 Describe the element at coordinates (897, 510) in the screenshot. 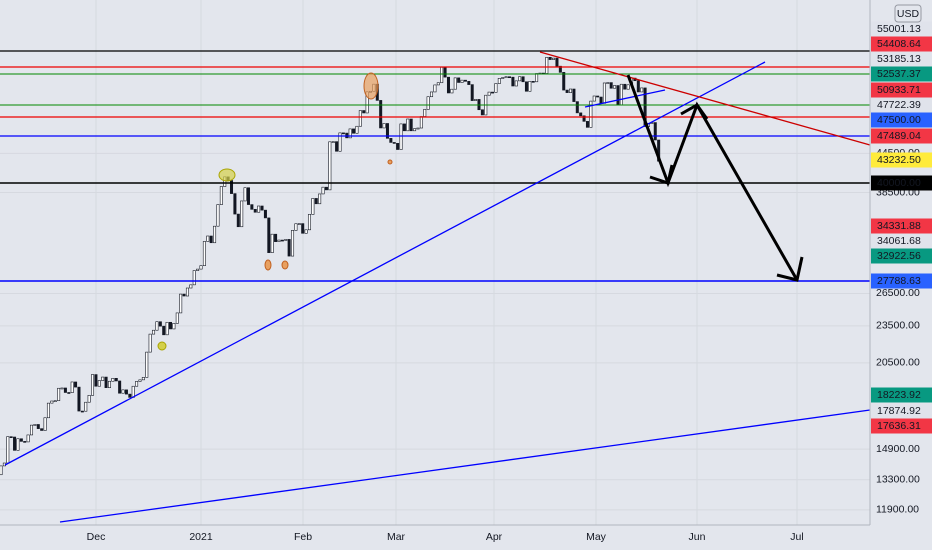

I see `y-tick-label: 11900.00` at that location.